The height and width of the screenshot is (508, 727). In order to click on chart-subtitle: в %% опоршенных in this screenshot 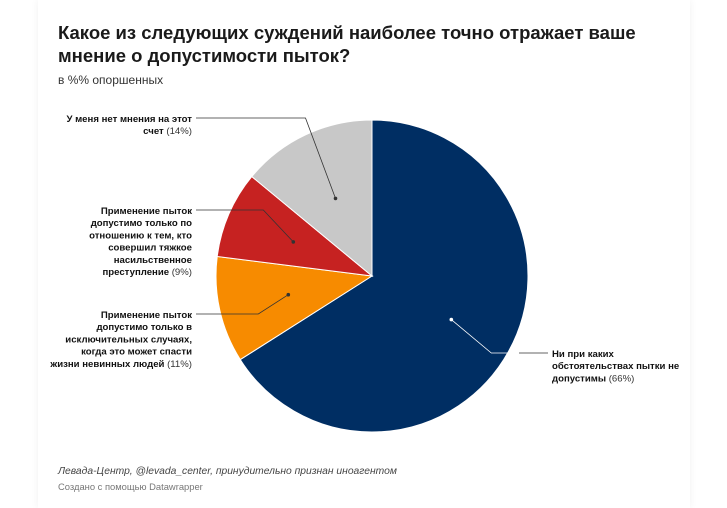, I will do `click(111, 80)`.